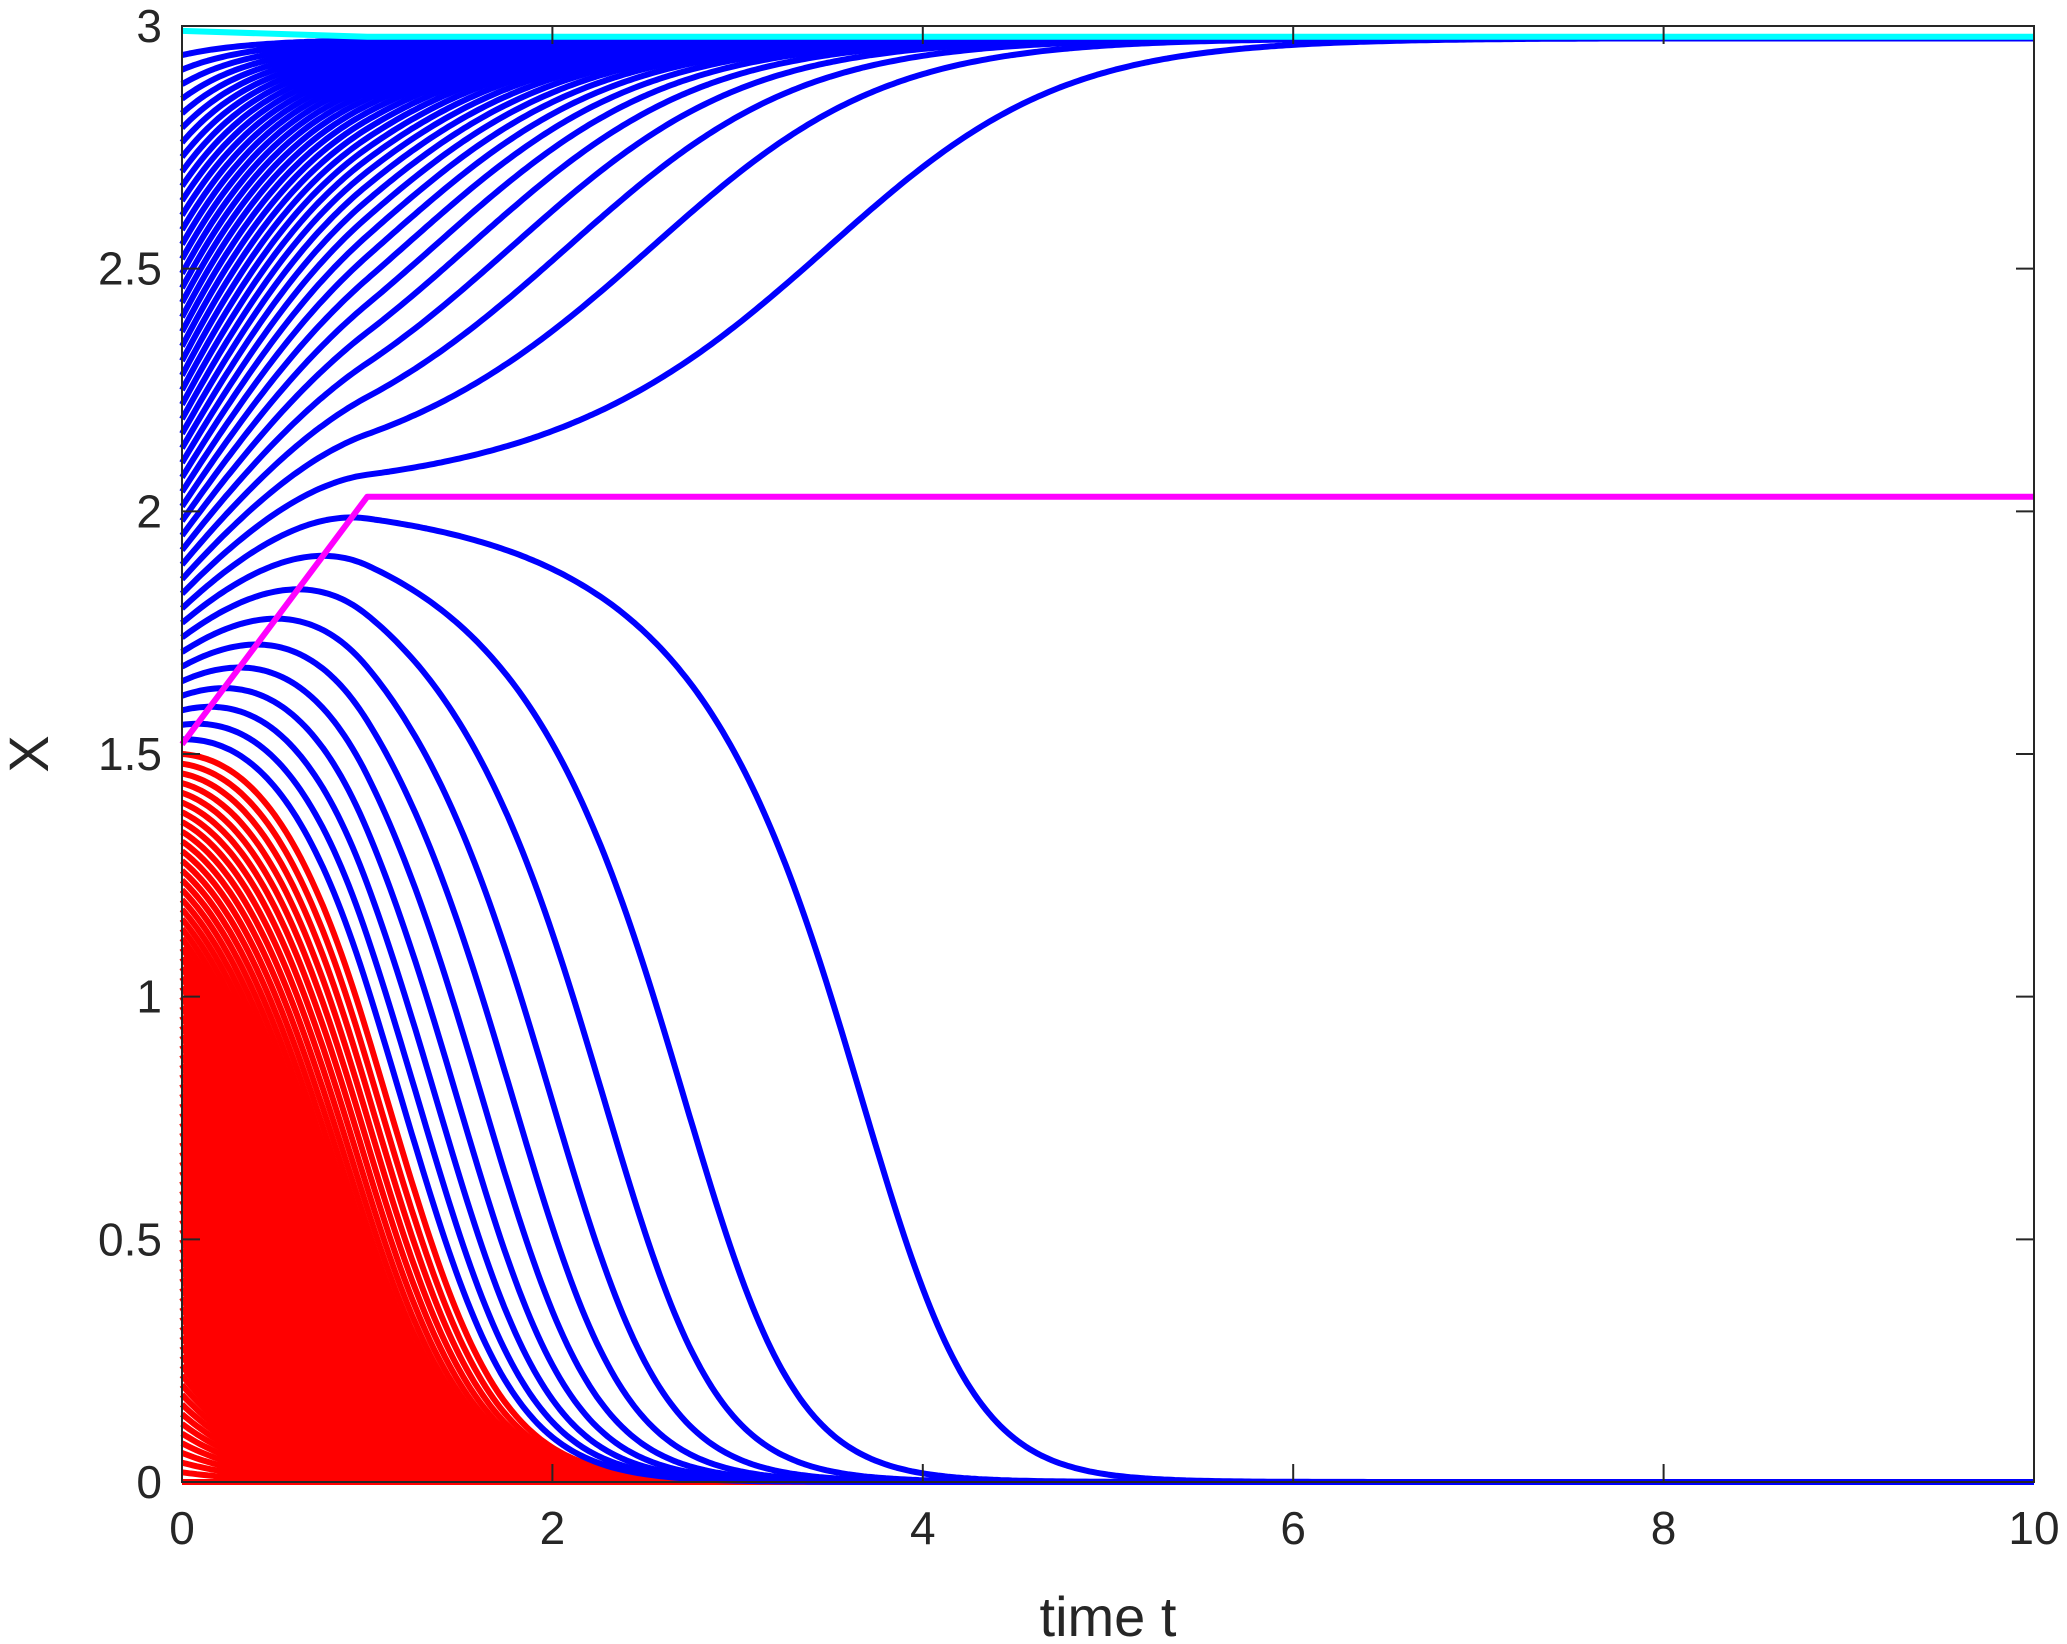 Image resolution: width=2067 pixels, height=1644 pixels. What do you see at coordinates (149, 1482) in the screenshot?
I see `y-tick-label: 0` at bounding box center [149, 1482].